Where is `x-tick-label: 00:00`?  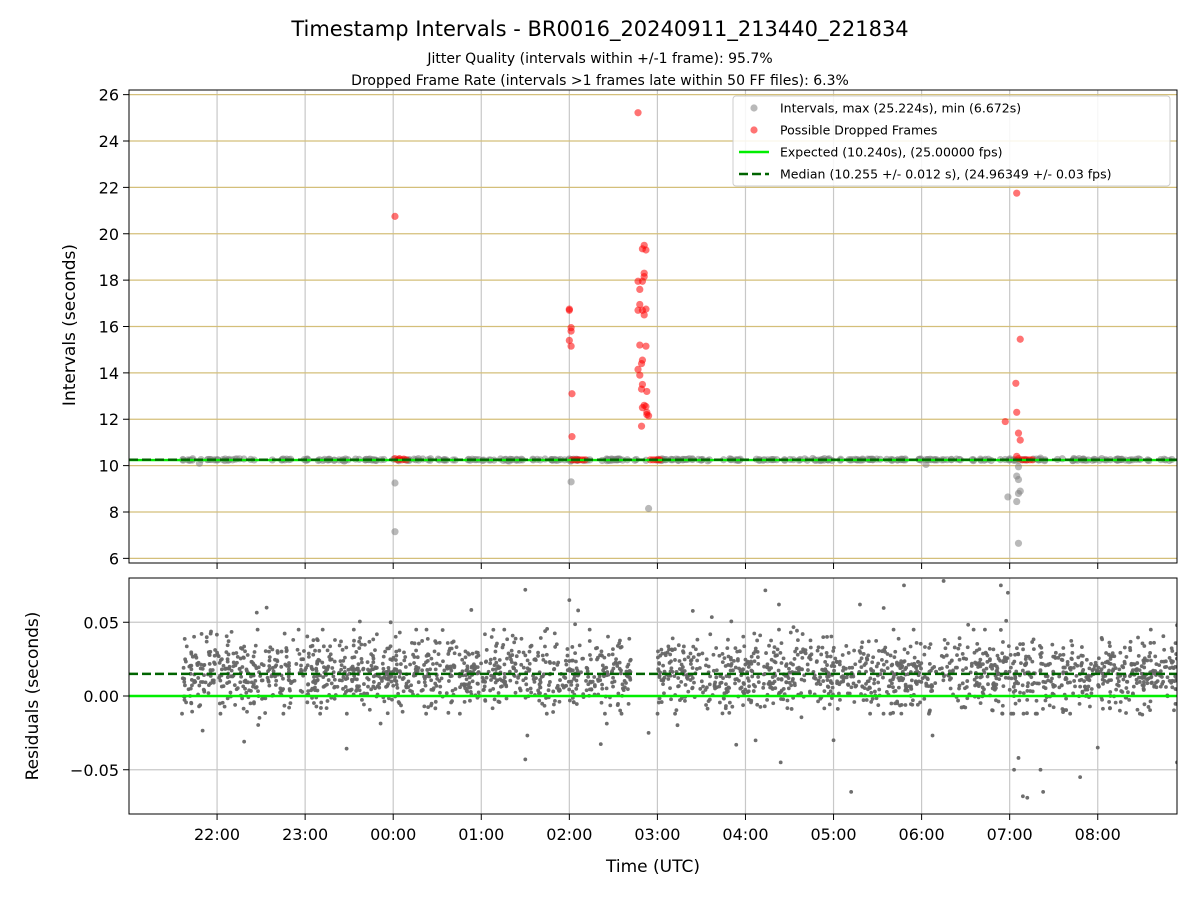 x-tick-label: 00:00 is located at coordinates (393, 834).